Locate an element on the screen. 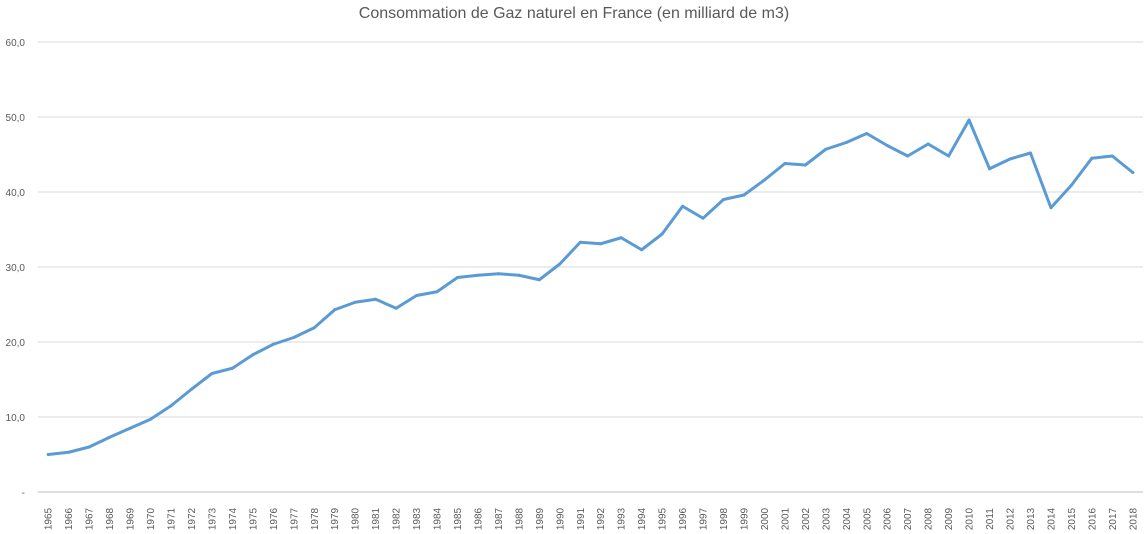 This screenshot has width=1148, height=534. x-tick-label: 2013 is located at coordinates (1031, 518).